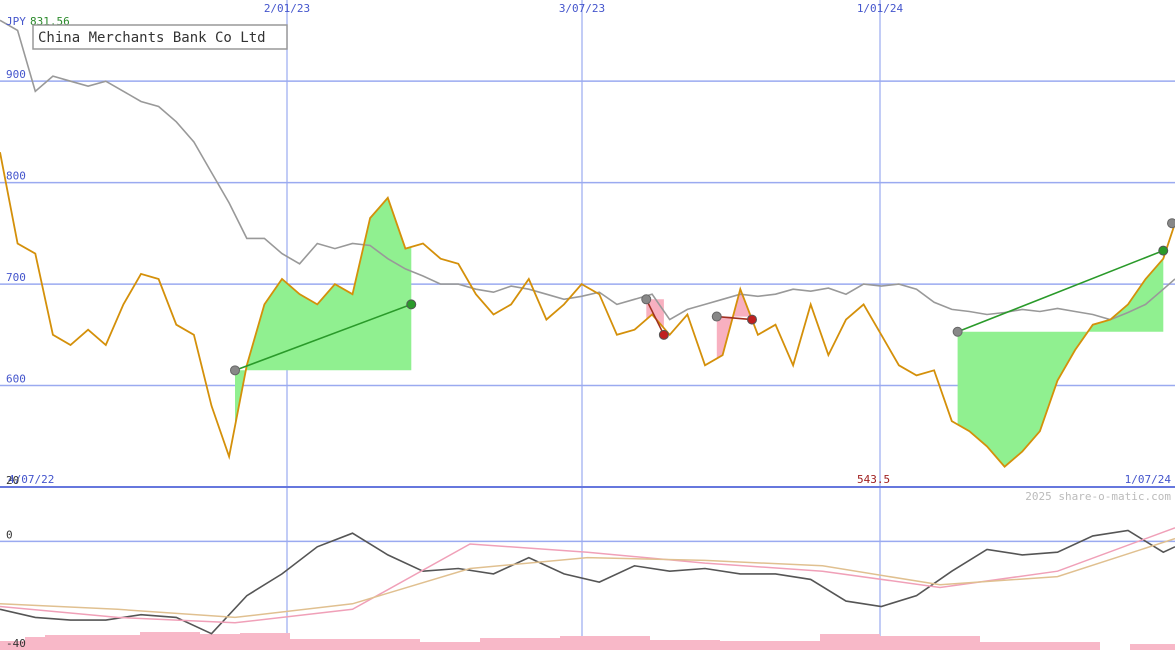 Image resolution: width=1175 pixels, height=650 pixels. I want to click on low-price-label: 543.5, so click(873, 479).